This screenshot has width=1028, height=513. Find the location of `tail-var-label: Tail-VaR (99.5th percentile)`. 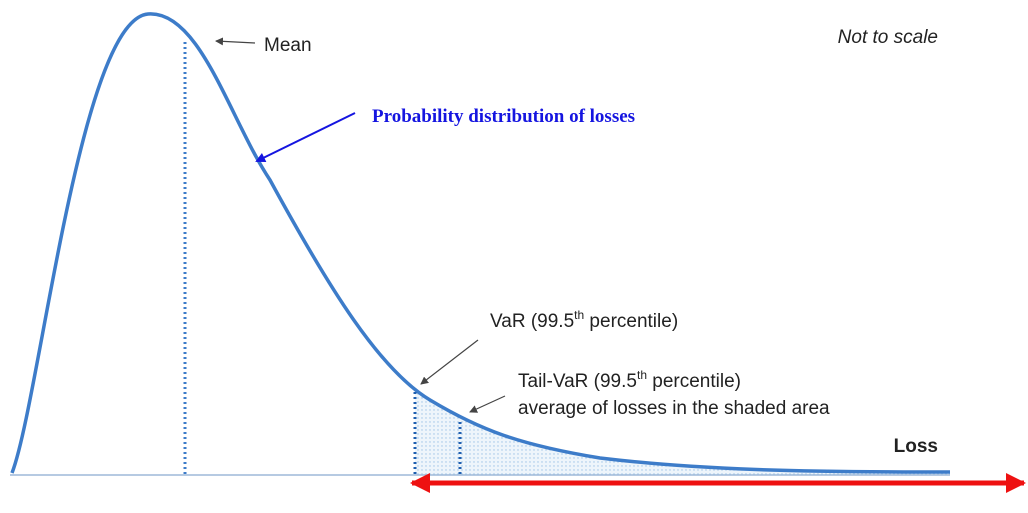

tail-var-label: Tail-VaR (99.5th percentile) is located at coordinates (629, 380).